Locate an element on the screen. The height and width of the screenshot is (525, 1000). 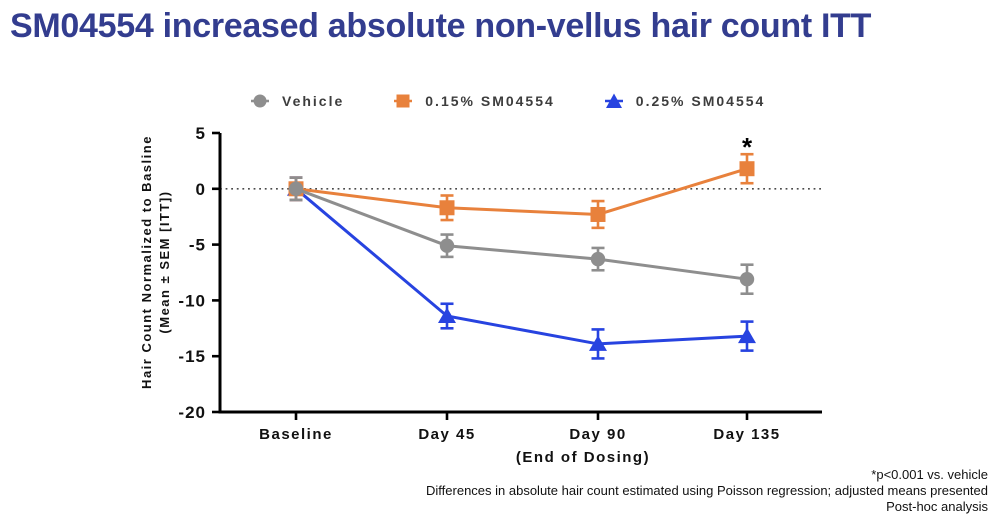
svg-text: Baseline is located at coordinates (296, 434).